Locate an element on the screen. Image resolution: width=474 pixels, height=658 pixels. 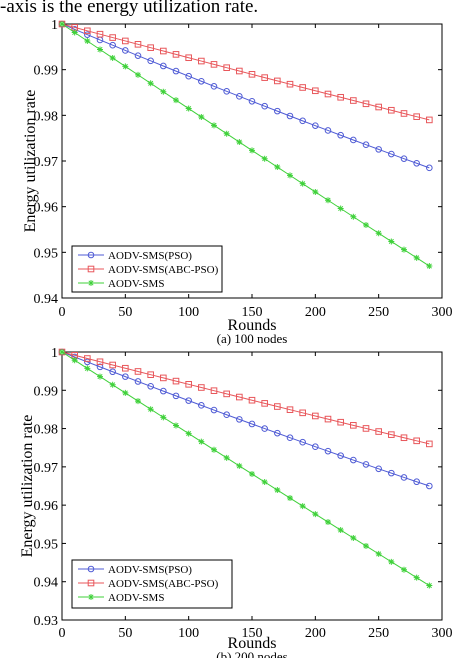
x-tick-label: 0 is located at coordinates (62, 312).